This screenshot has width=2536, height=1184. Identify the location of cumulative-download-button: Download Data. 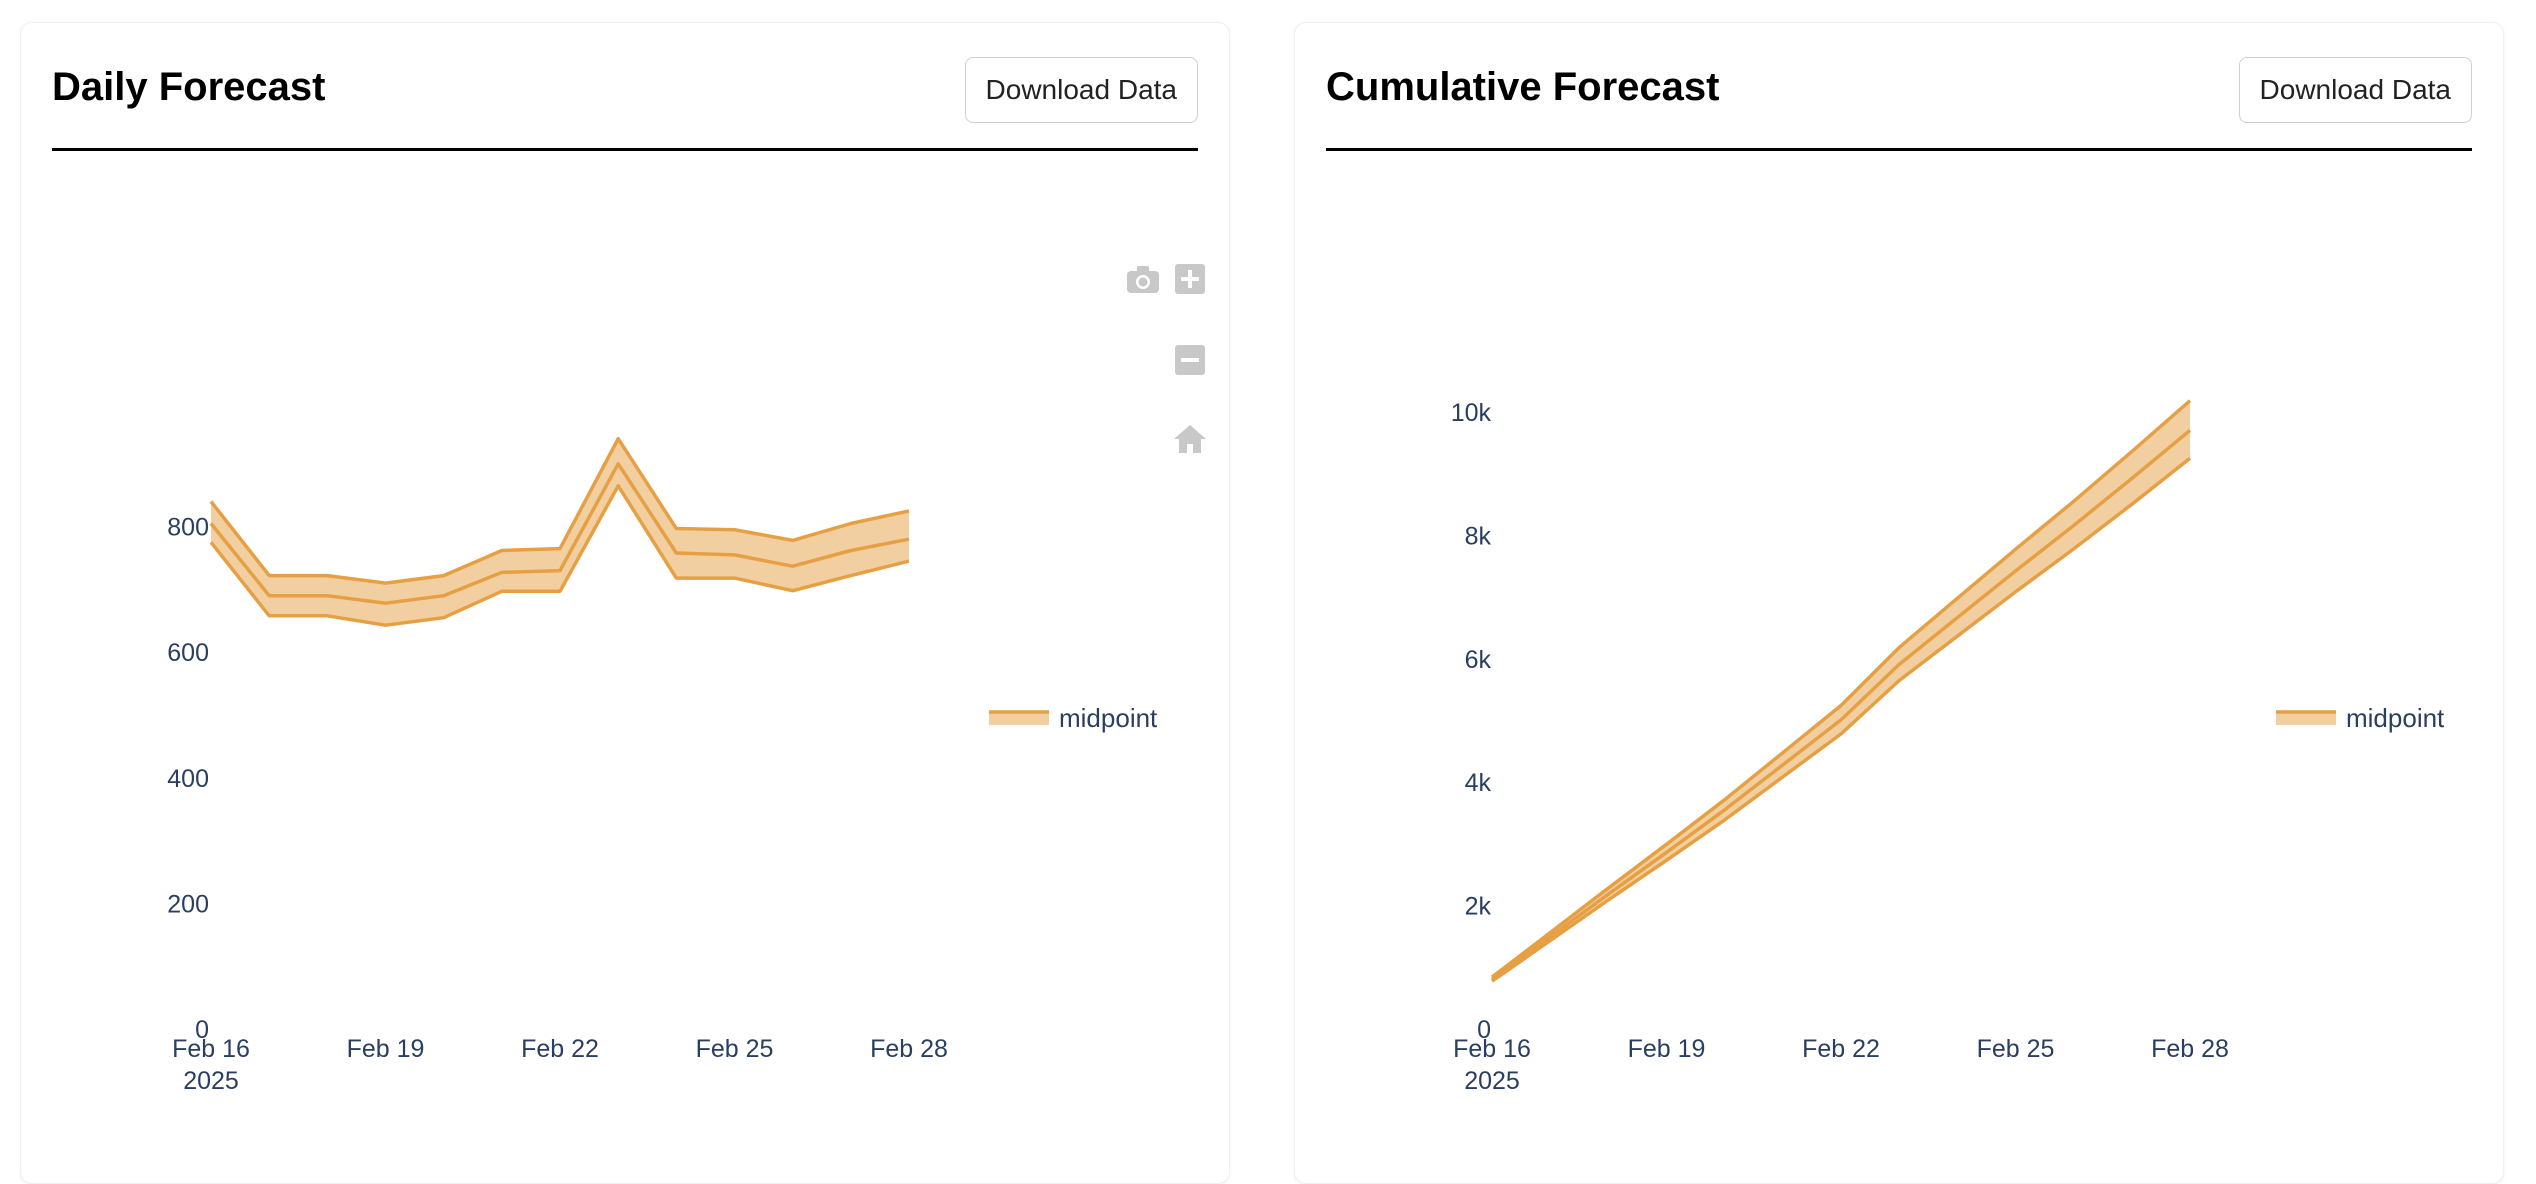
(2355, 90).